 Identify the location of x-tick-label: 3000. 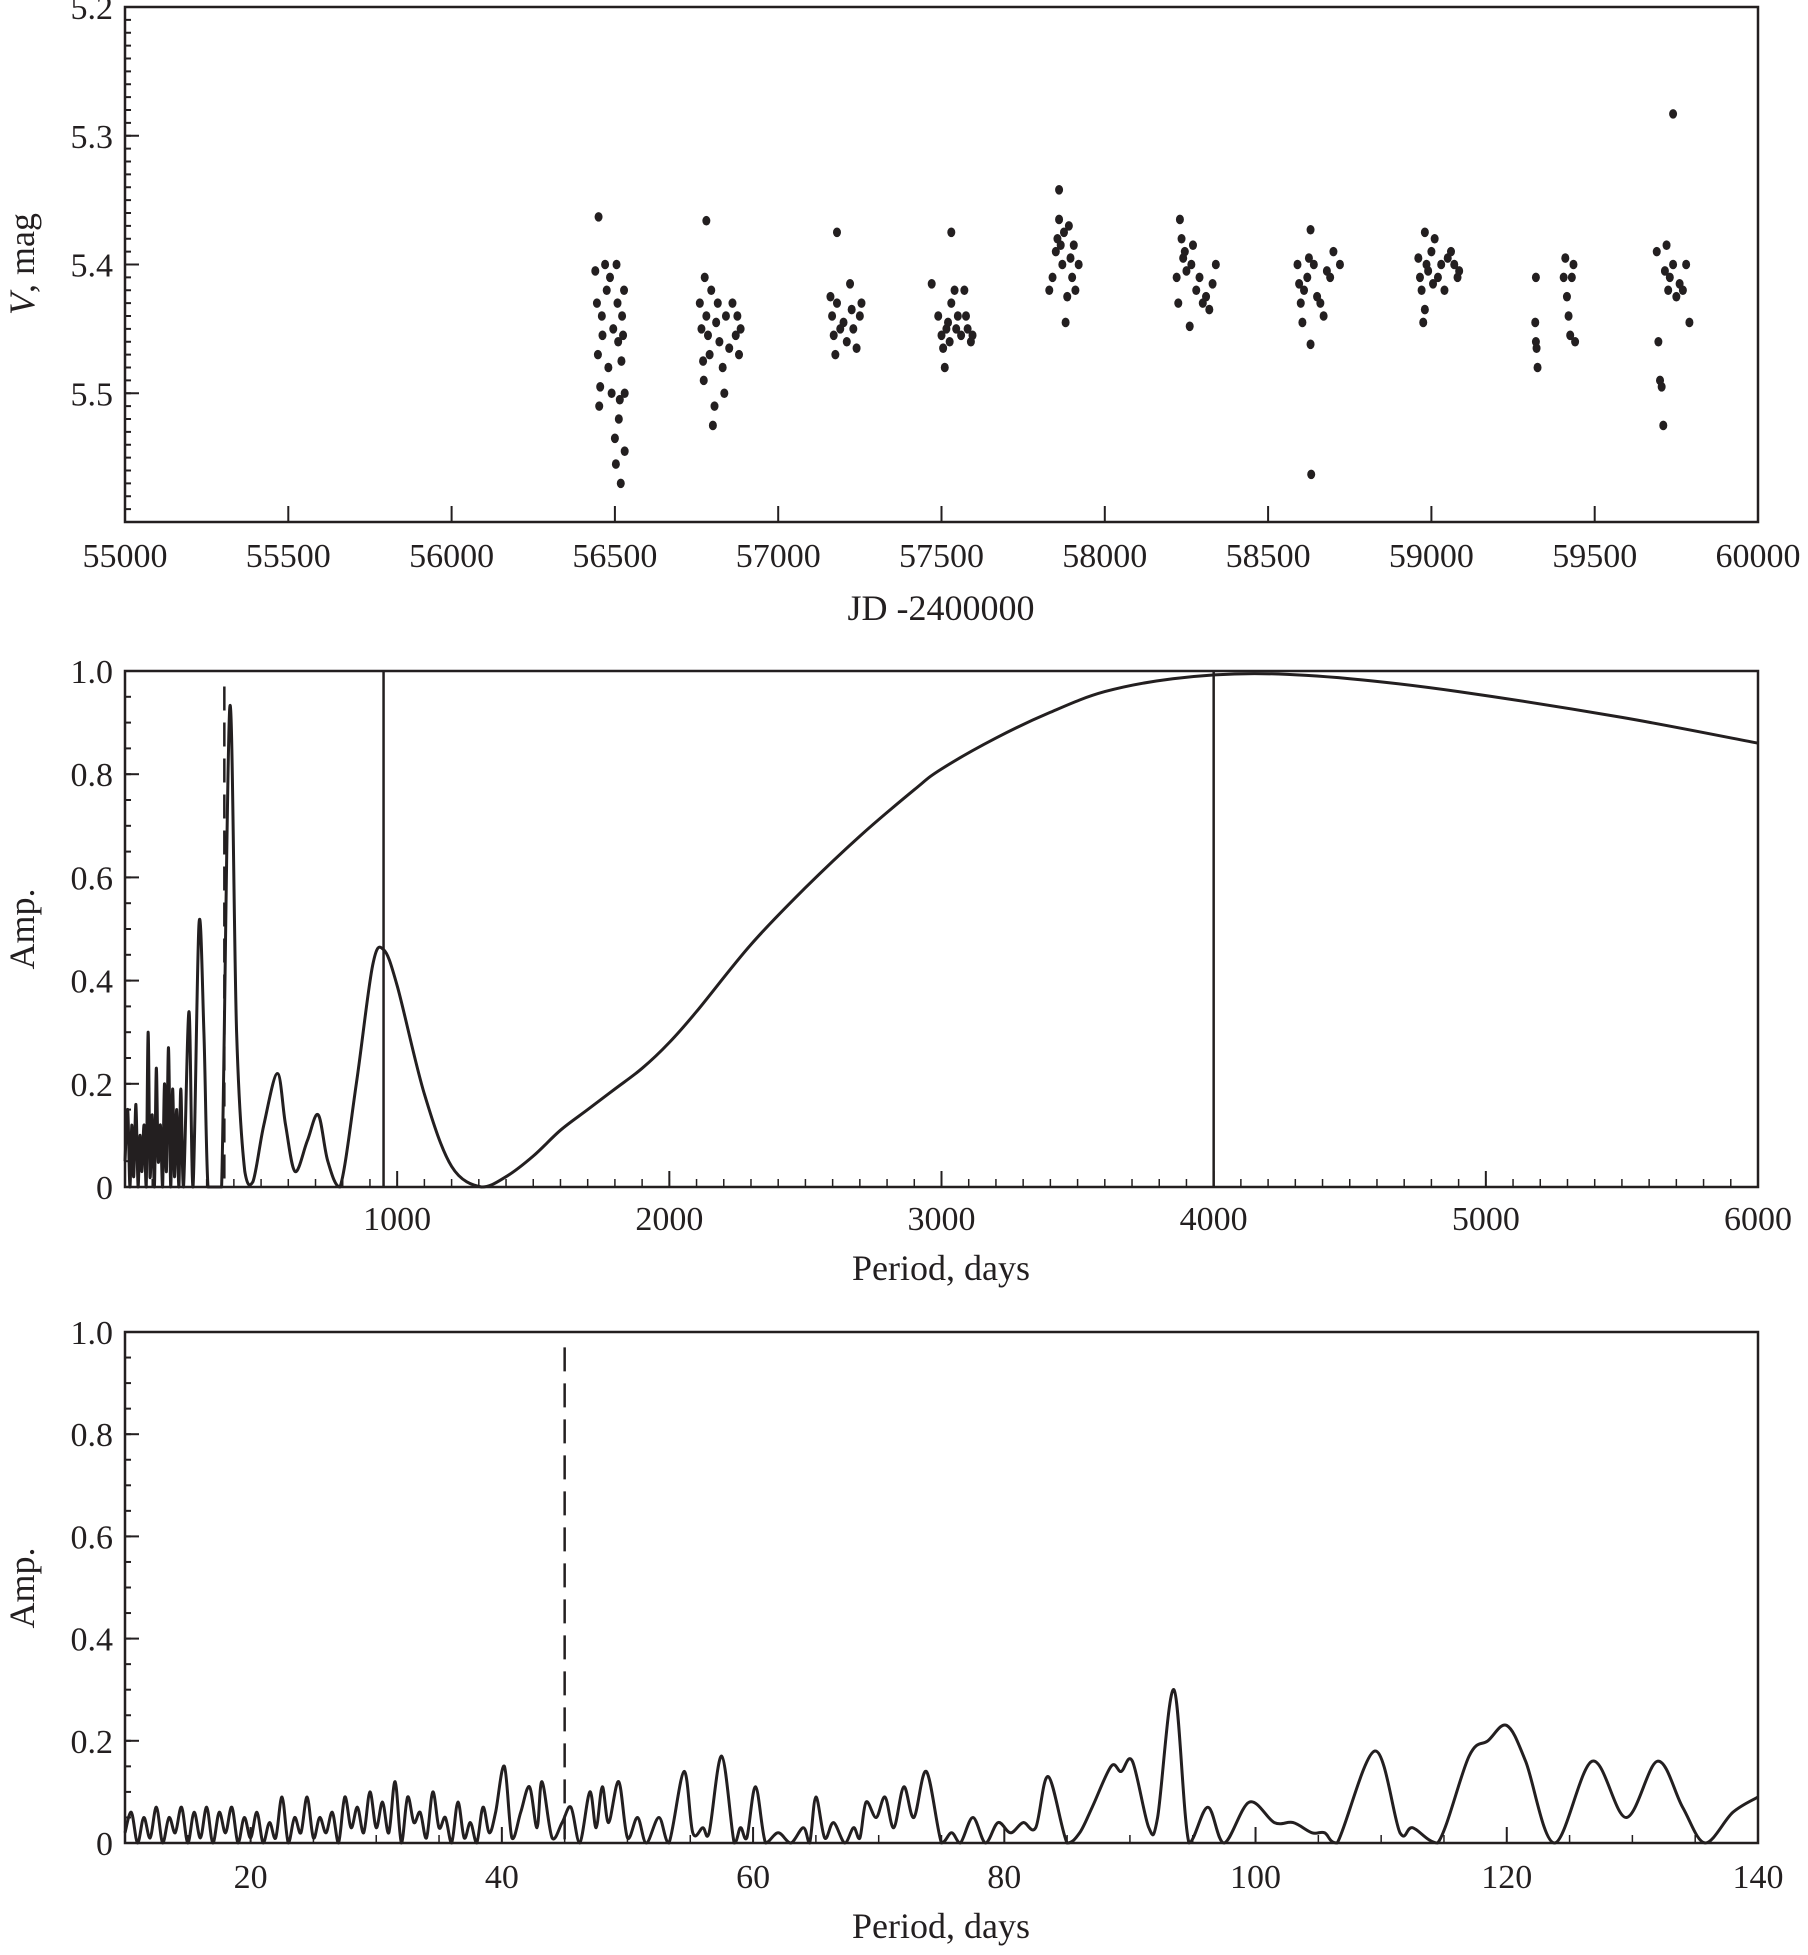
(942, 1219).